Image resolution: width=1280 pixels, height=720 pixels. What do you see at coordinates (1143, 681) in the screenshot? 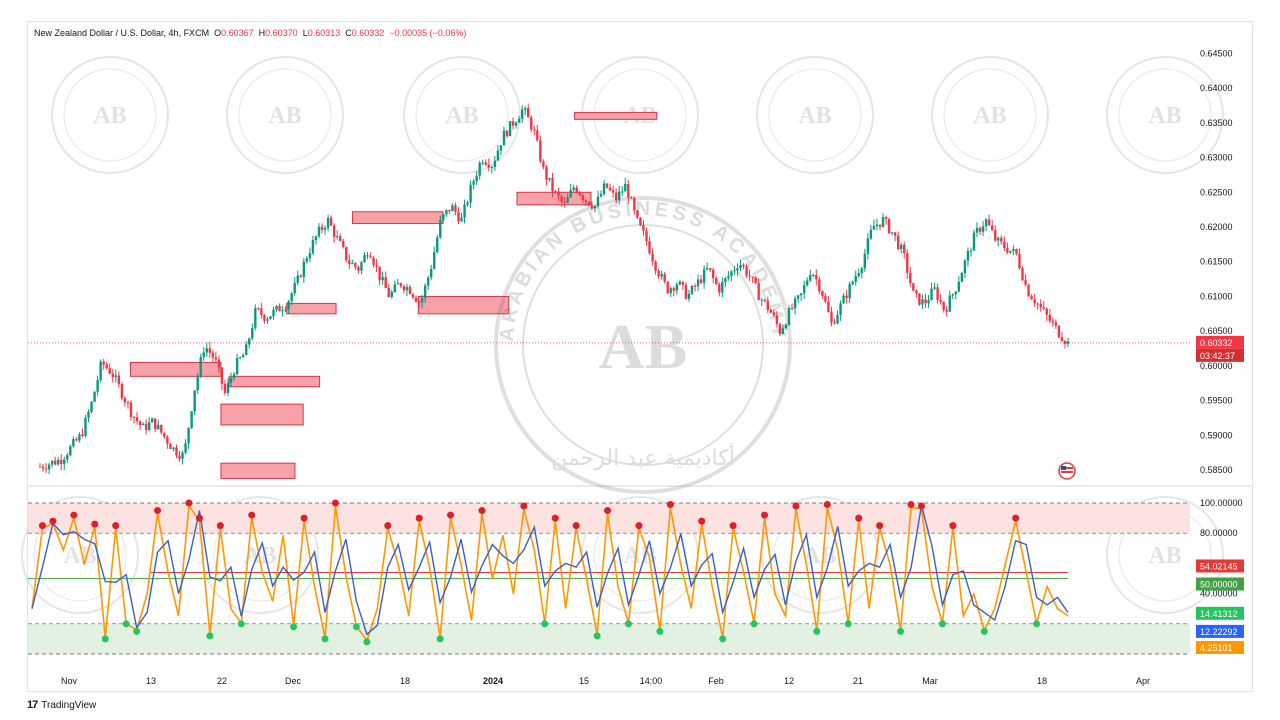
I see `time-tick-label: Apr` at bounding box center [1143, 681].